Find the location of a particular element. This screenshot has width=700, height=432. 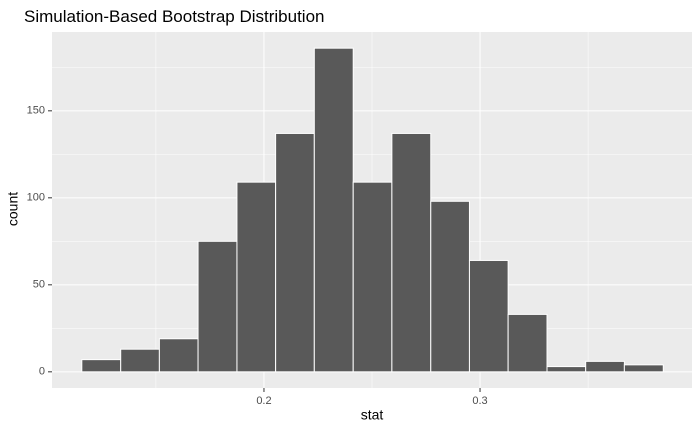

x-tick-label: 0.3 is located at coordinates (479, 401).